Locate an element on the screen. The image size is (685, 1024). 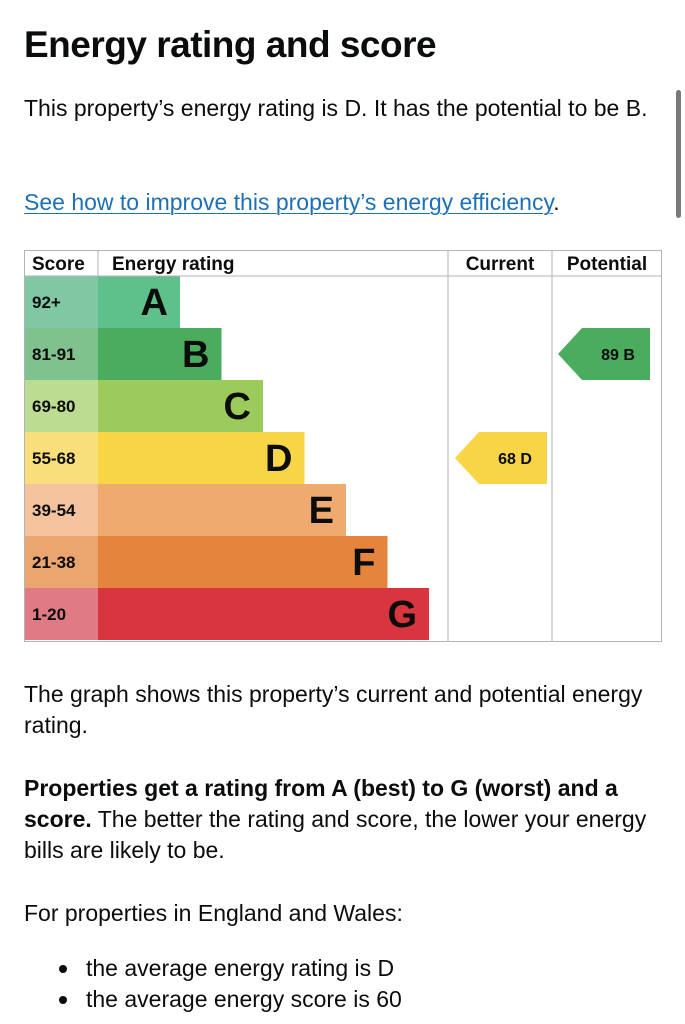
score-cell-b is located at coordinates (61, 354).